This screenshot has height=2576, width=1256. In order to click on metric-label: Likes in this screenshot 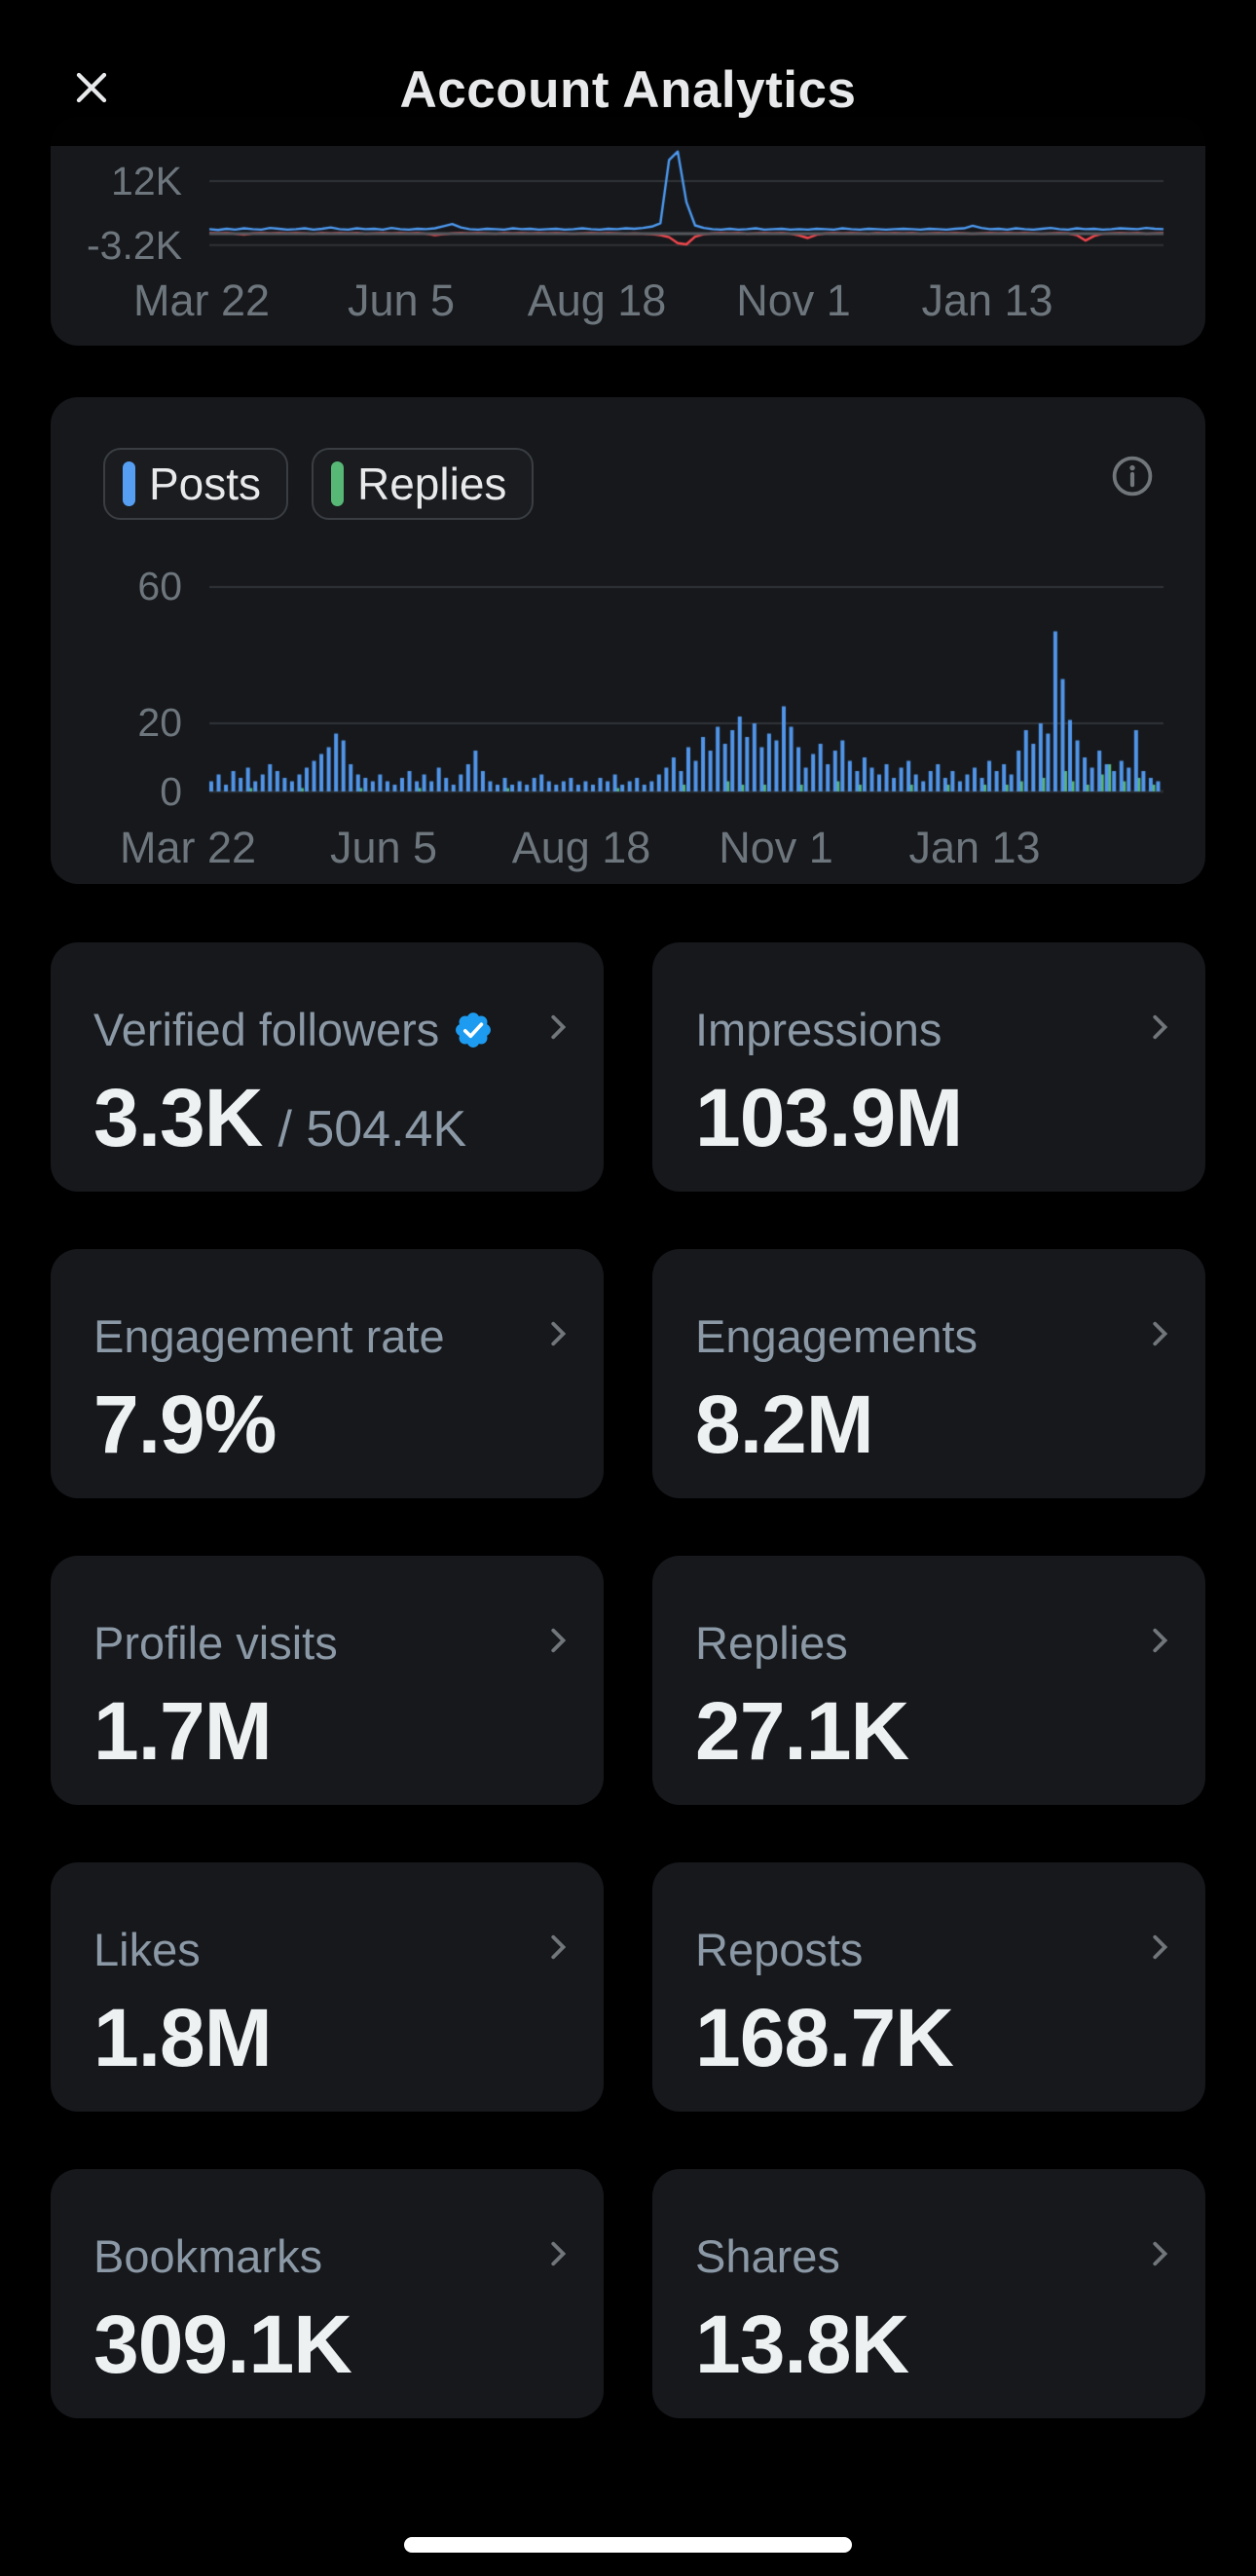, I will do `click(147, 1949)`.